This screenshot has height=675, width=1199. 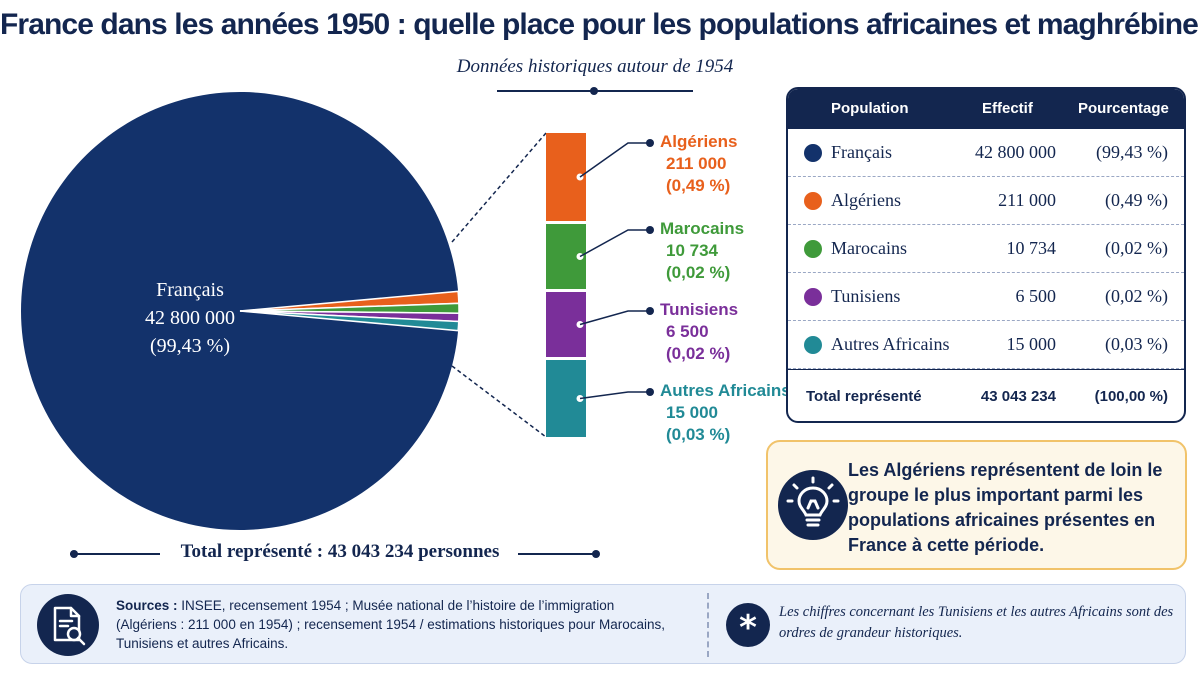 What do you see at coordinates (870, 108) in the screenshot?
I see `header-population: Population` at bounding box center [870, 108].